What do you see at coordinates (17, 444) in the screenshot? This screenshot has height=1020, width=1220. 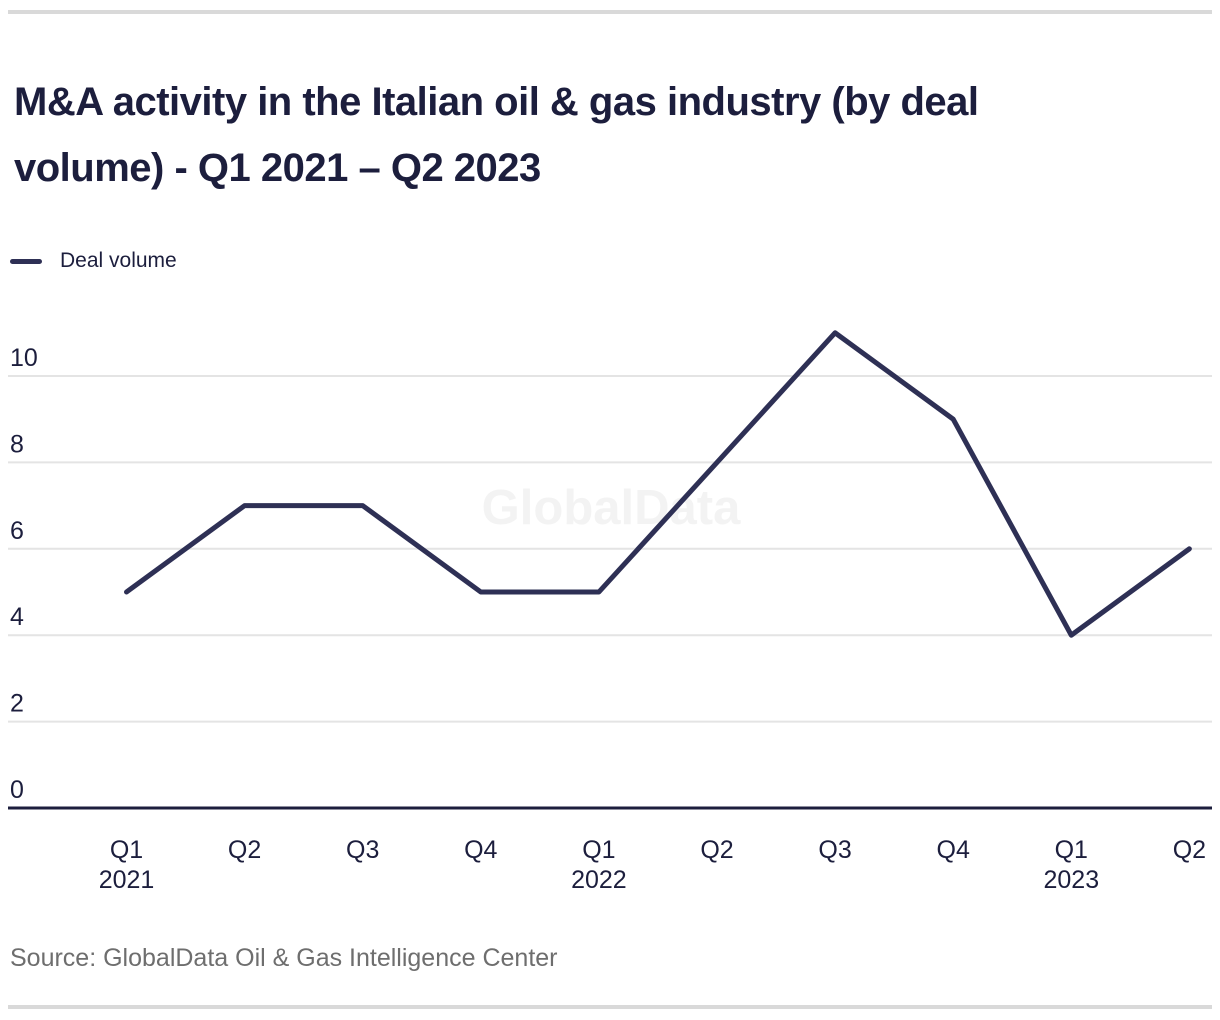 I see `y-tick-label-8: 8` at bounding box center [17, 444].